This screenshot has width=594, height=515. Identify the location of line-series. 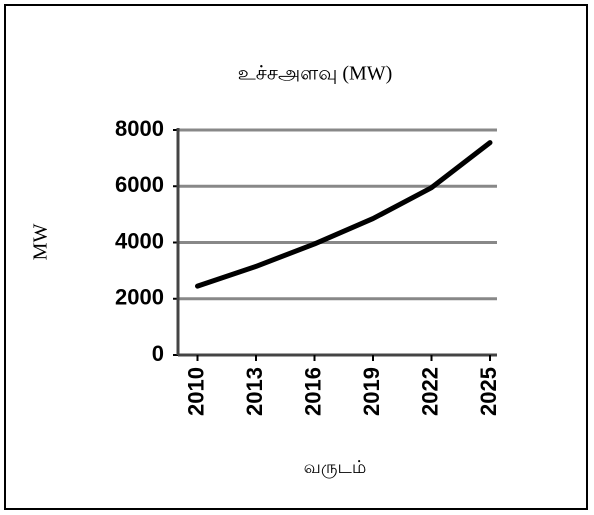
(344, 214).